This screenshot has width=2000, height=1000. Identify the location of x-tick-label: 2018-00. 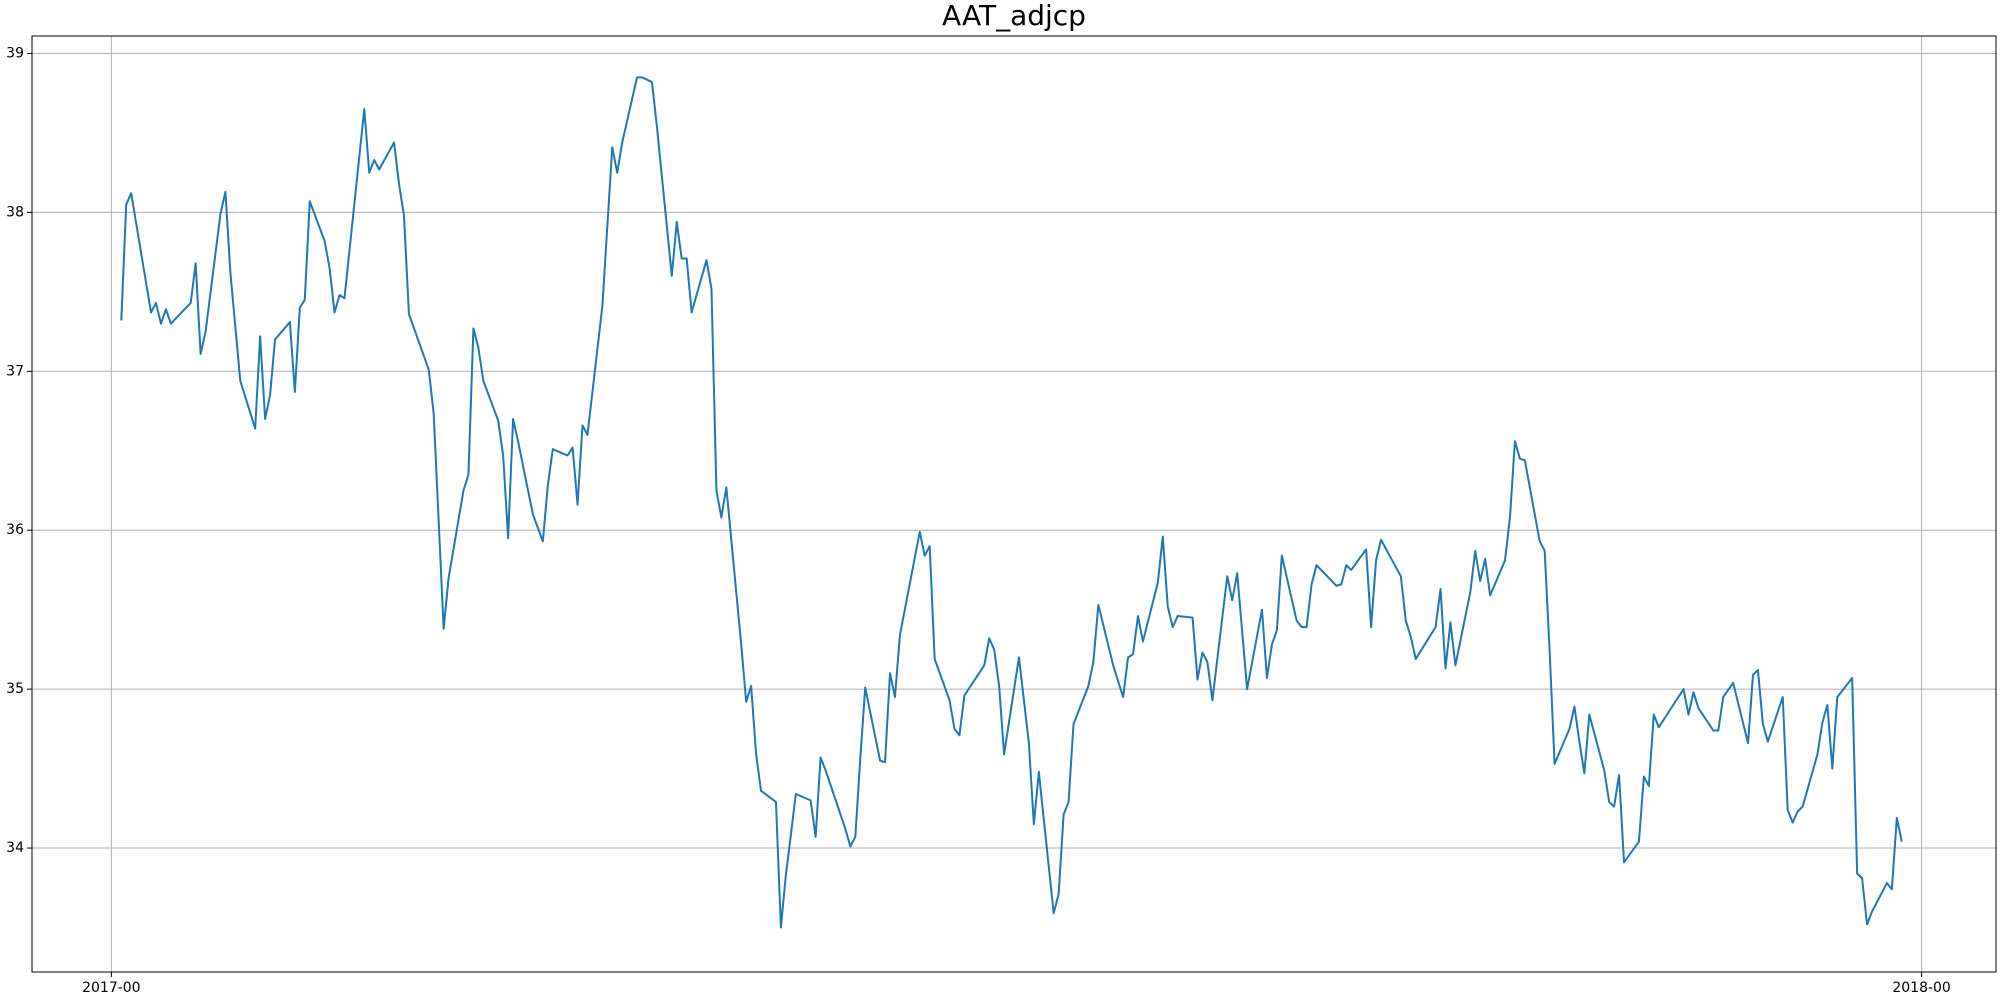
(1921, 988).